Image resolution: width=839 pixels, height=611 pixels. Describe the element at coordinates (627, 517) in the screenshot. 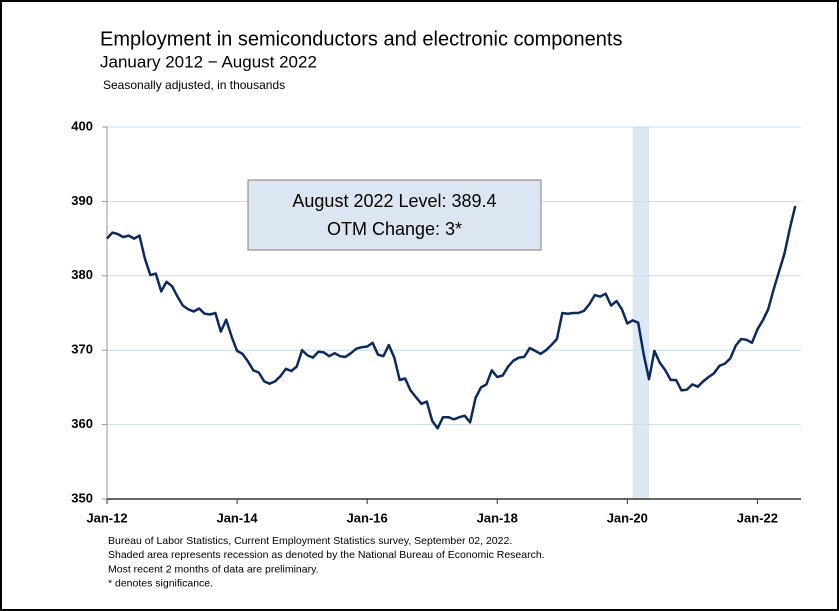

I see `x-tick-label: Jan-20` at that location.